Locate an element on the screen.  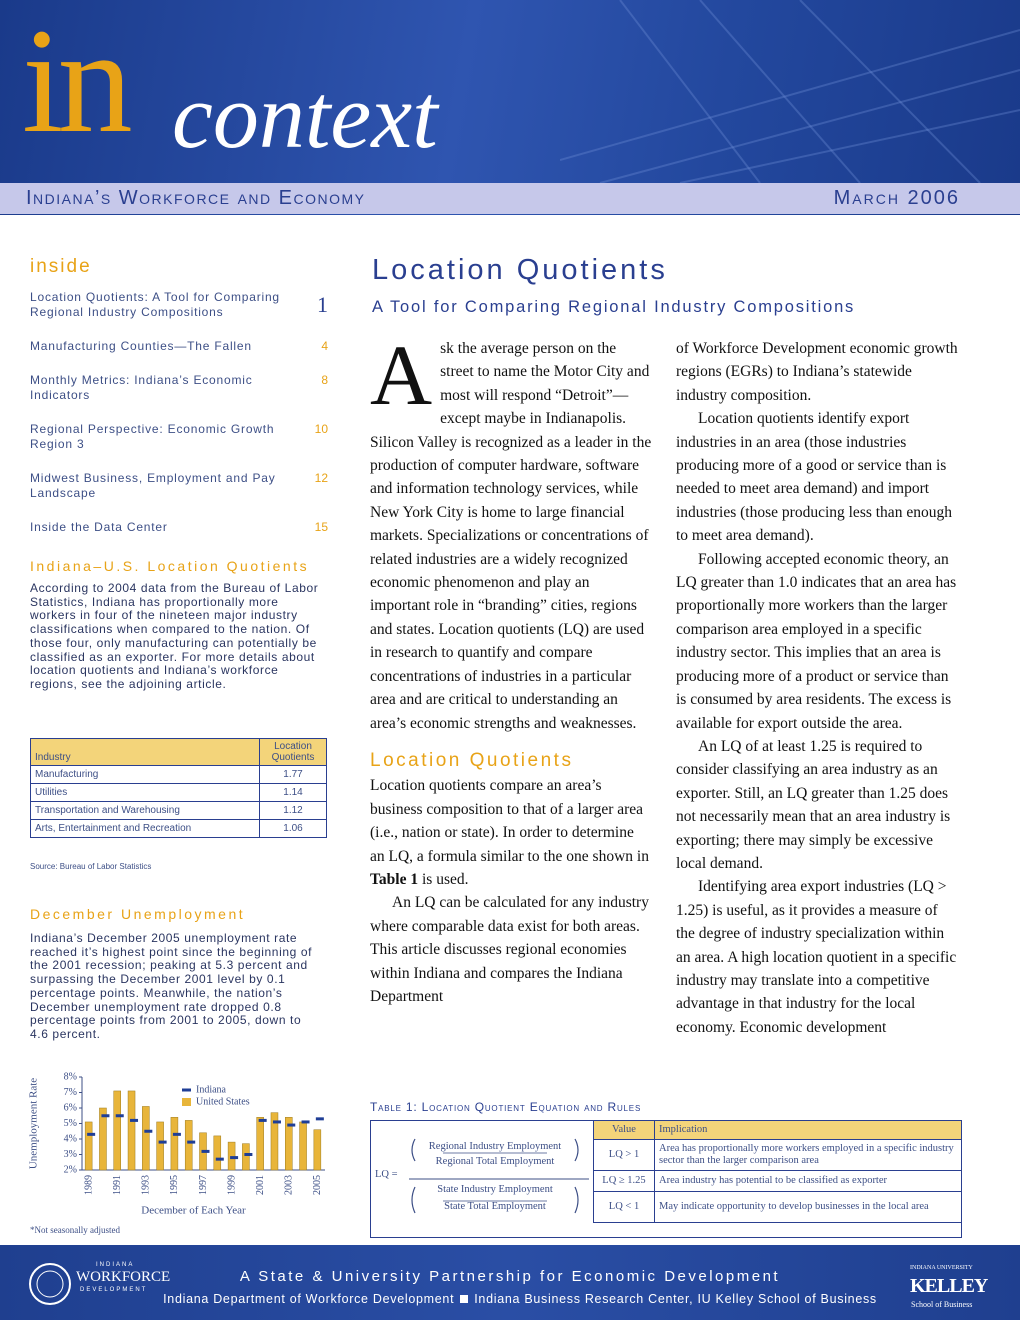
formula-lines is located at coordinates (499, 1176).